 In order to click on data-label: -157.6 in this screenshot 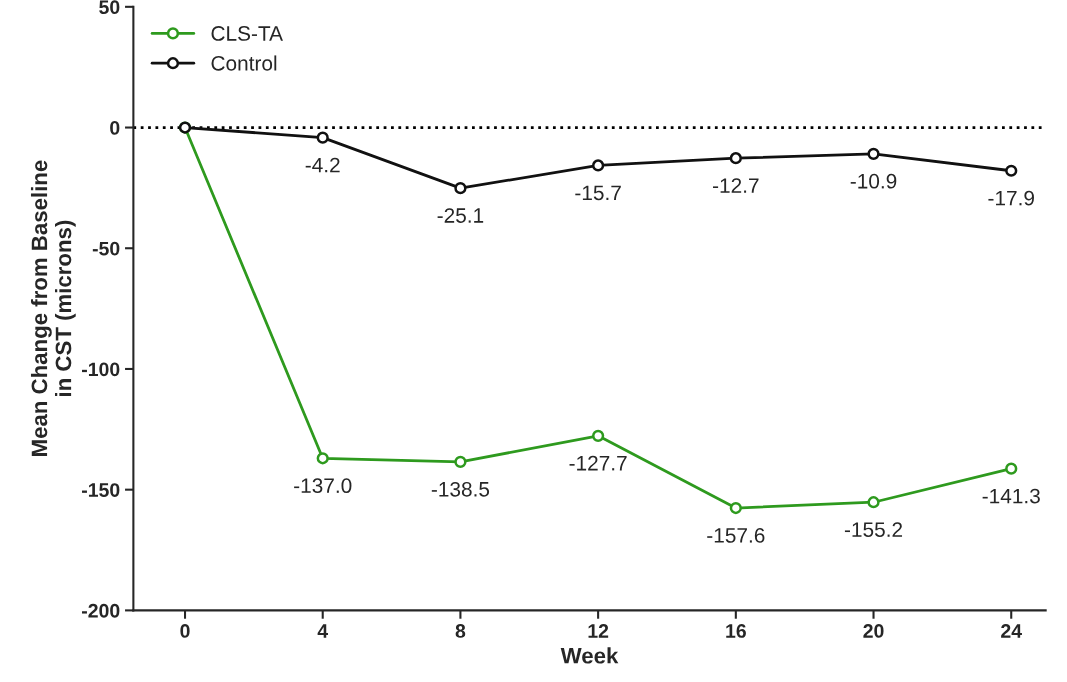, I will do `click(736, 535)`.